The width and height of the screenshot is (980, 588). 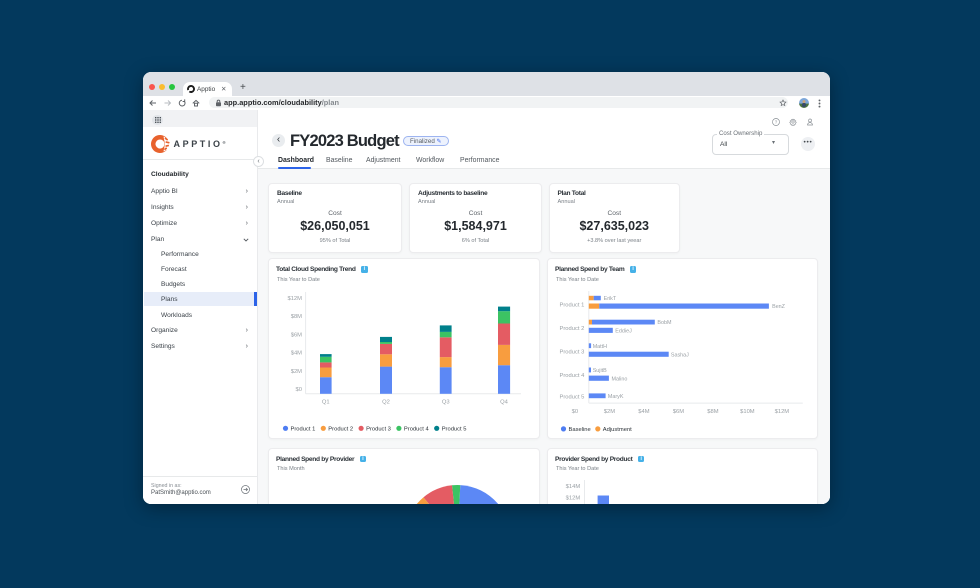 I want to click on svg-text: SujitB, so click(x=600, y=371).